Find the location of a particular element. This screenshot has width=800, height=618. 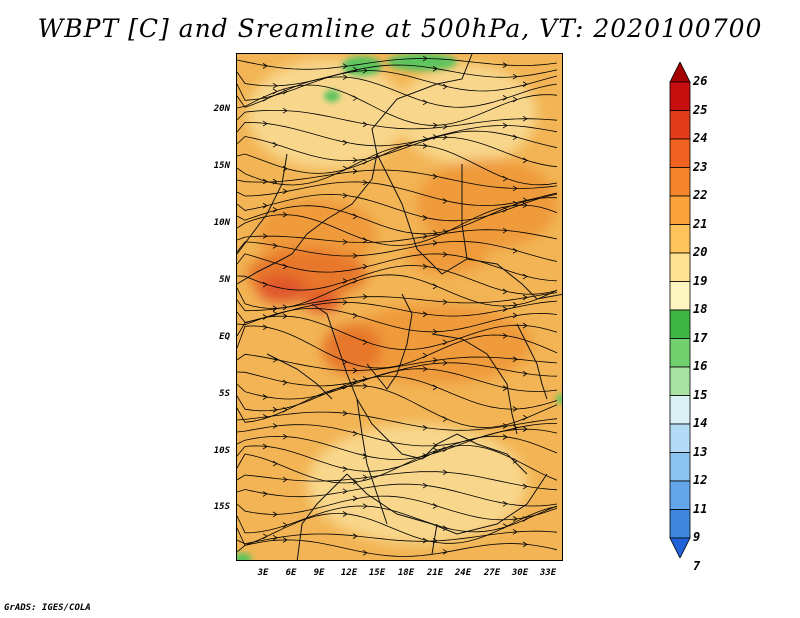

lon-label-30e: 30E is located at coordinates (520, 573).